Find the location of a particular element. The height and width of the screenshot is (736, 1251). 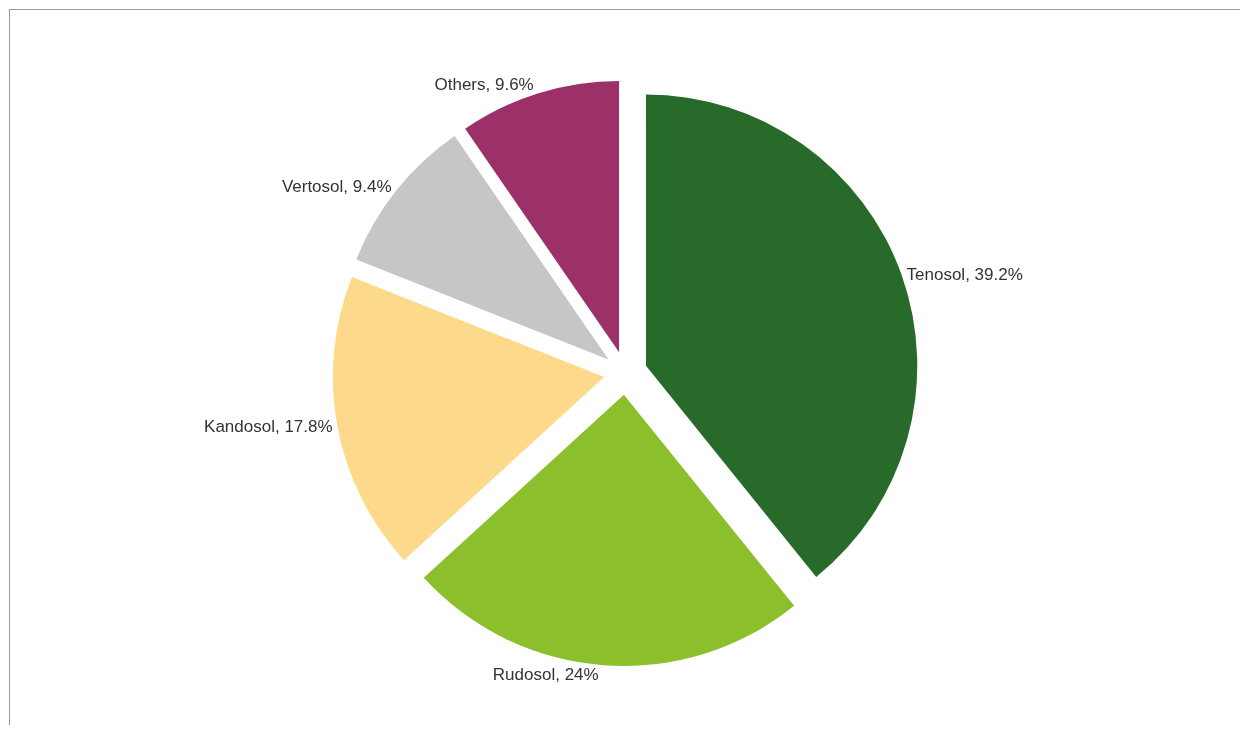

slice-label: Tenosol, 39.2% is located at coordinates (964, 274).